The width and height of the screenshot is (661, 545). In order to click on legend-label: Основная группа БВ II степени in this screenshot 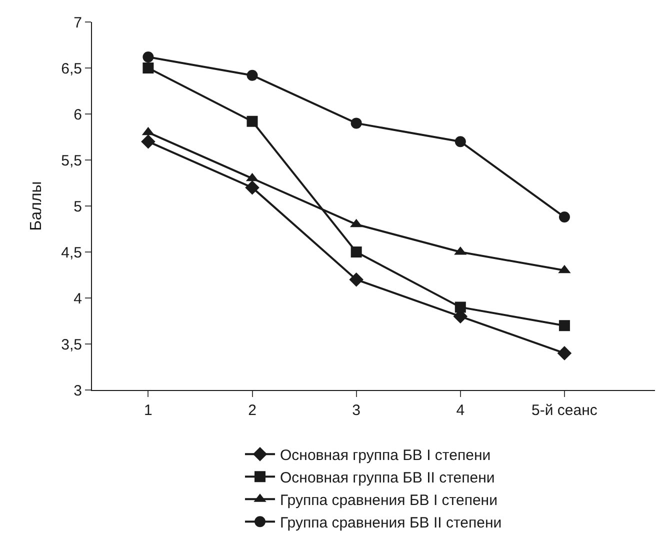, I will do `click(387, 477)`.